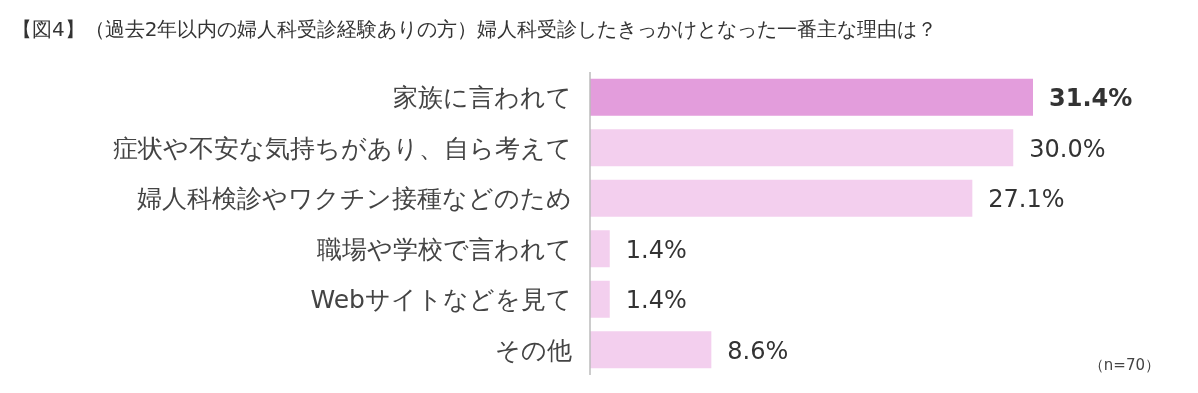 This screenshot has width=1198, height=393. What do you see at coordinates (475, 29) in the screenshot?
I see `title: 【図4】（過去2年以内の婦人科受診経験ありの方）婦人科受診したきっかけとなった一番主な理由は？` at bounding box center [475, 29].